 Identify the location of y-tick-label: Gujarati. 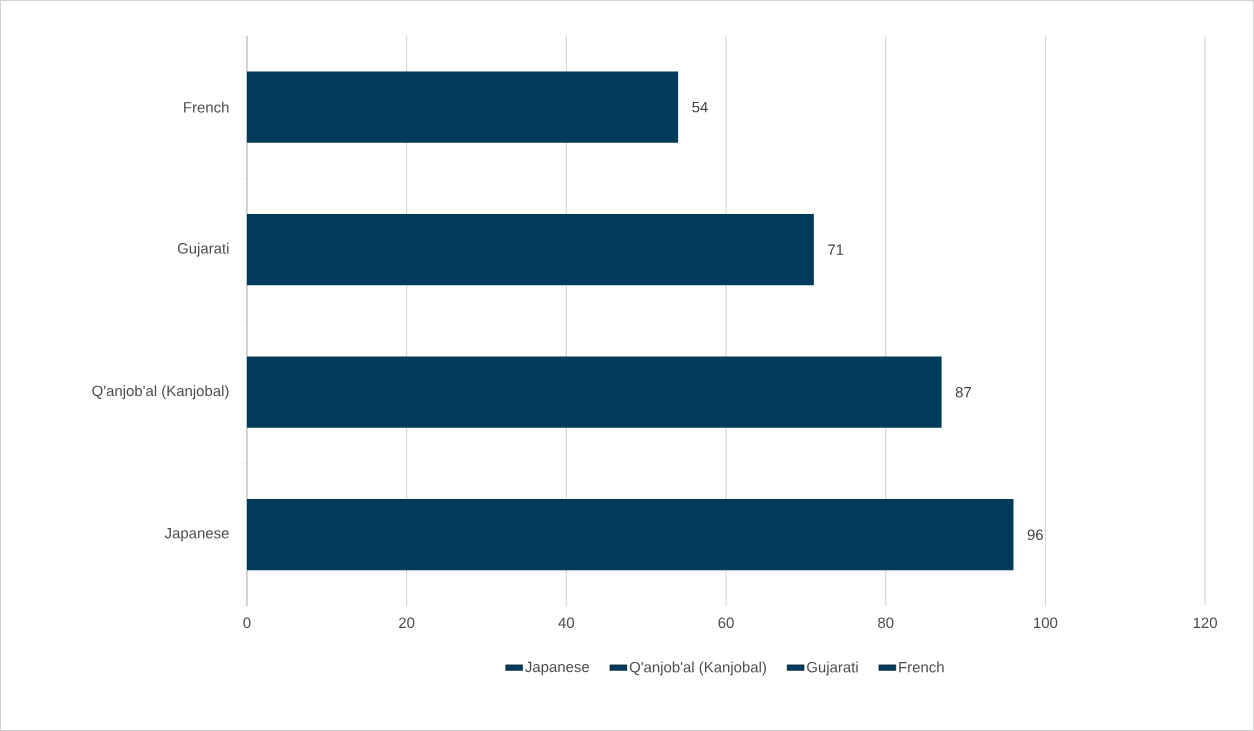
(203, 249).